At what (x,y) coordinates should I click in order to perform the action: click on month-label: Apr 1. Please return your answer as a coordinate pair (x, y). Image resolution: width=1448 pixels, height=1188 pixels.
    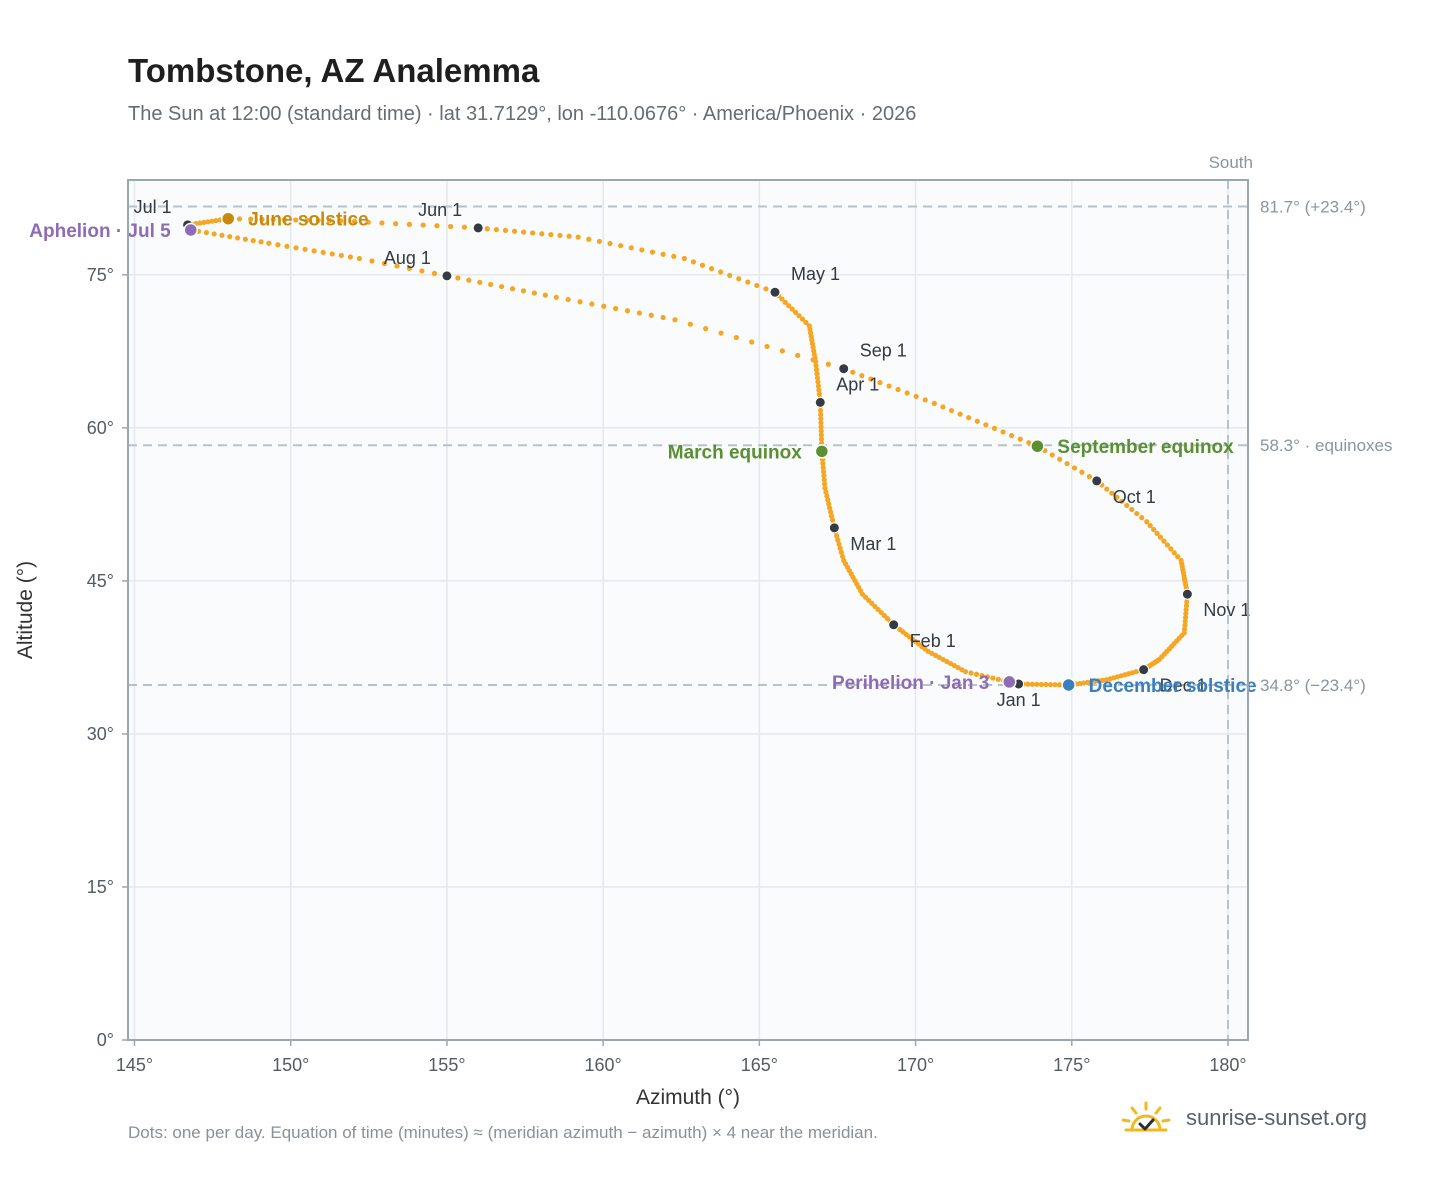
    Looking at the image, I should click on (857, 384).